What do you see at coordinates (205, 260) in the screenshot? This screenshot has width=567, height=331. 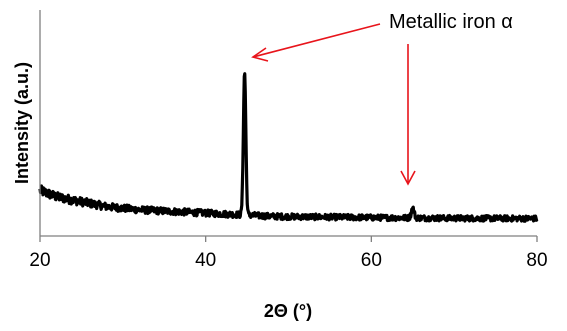 I see `x-tick-label-40: 40` at bounding box center [205, 260].